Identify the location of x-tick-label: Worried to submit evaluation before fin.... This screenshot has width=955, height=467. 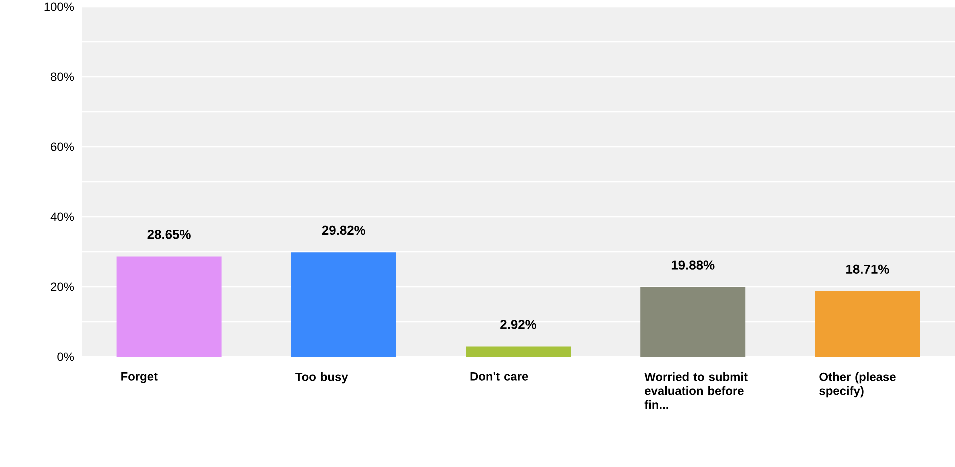
(696, 391).